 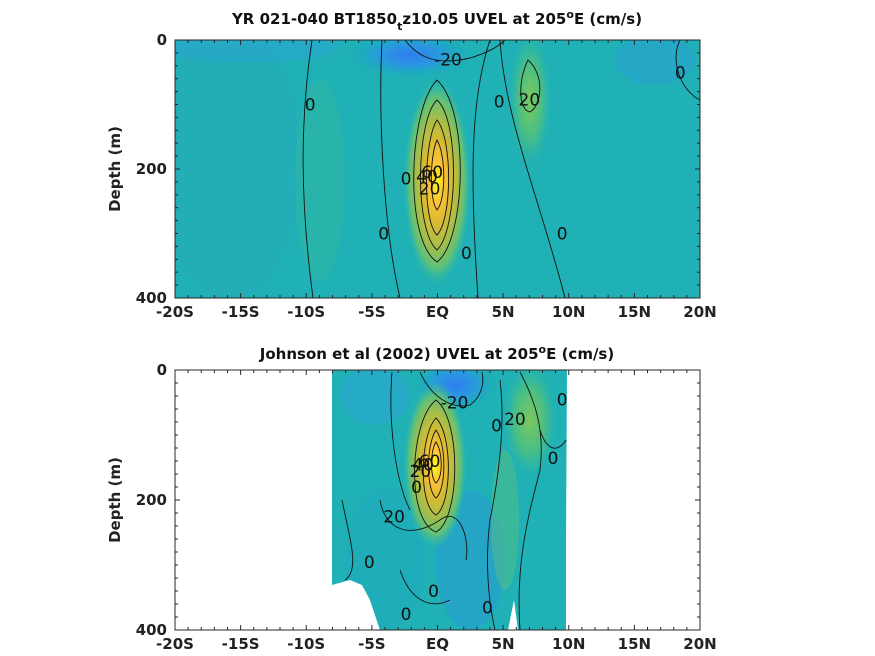 What do you see at coordinates (399, 354) in the screenshot?
I see `title-text: Johnson et al (2002) UVEL at 205` at bounding box center [399, 354].